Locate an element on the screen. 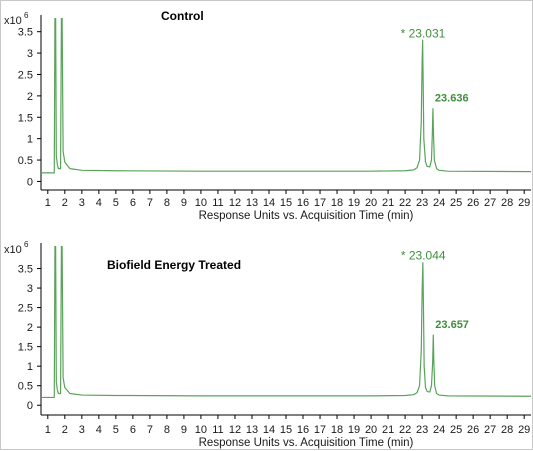 This screenshot has height=451, width=533. panel-title: Control is located at coordinates (182, 16).